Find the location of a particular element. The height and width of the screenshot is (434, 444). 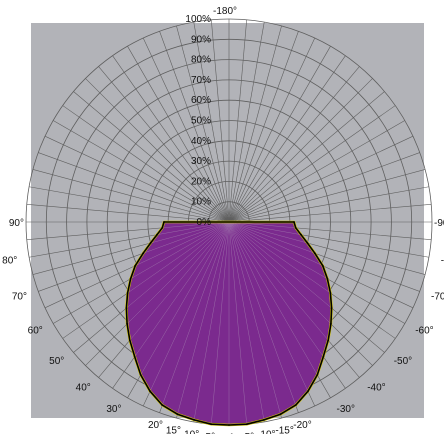

radial-tick-label: 0% is located at coordinates (204, 222).